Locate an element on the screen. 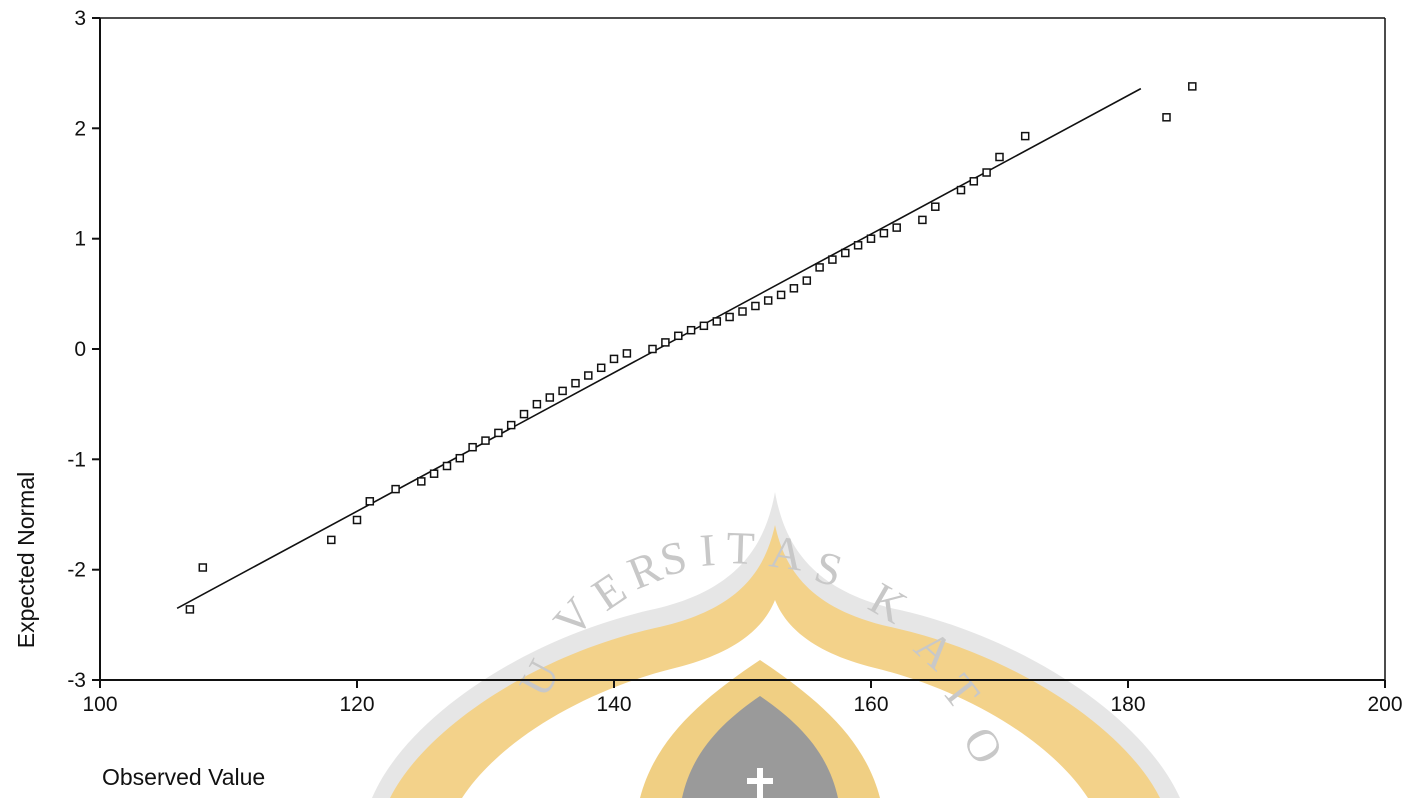  y-tick-label: 3 is located at coordinates (80, 18).